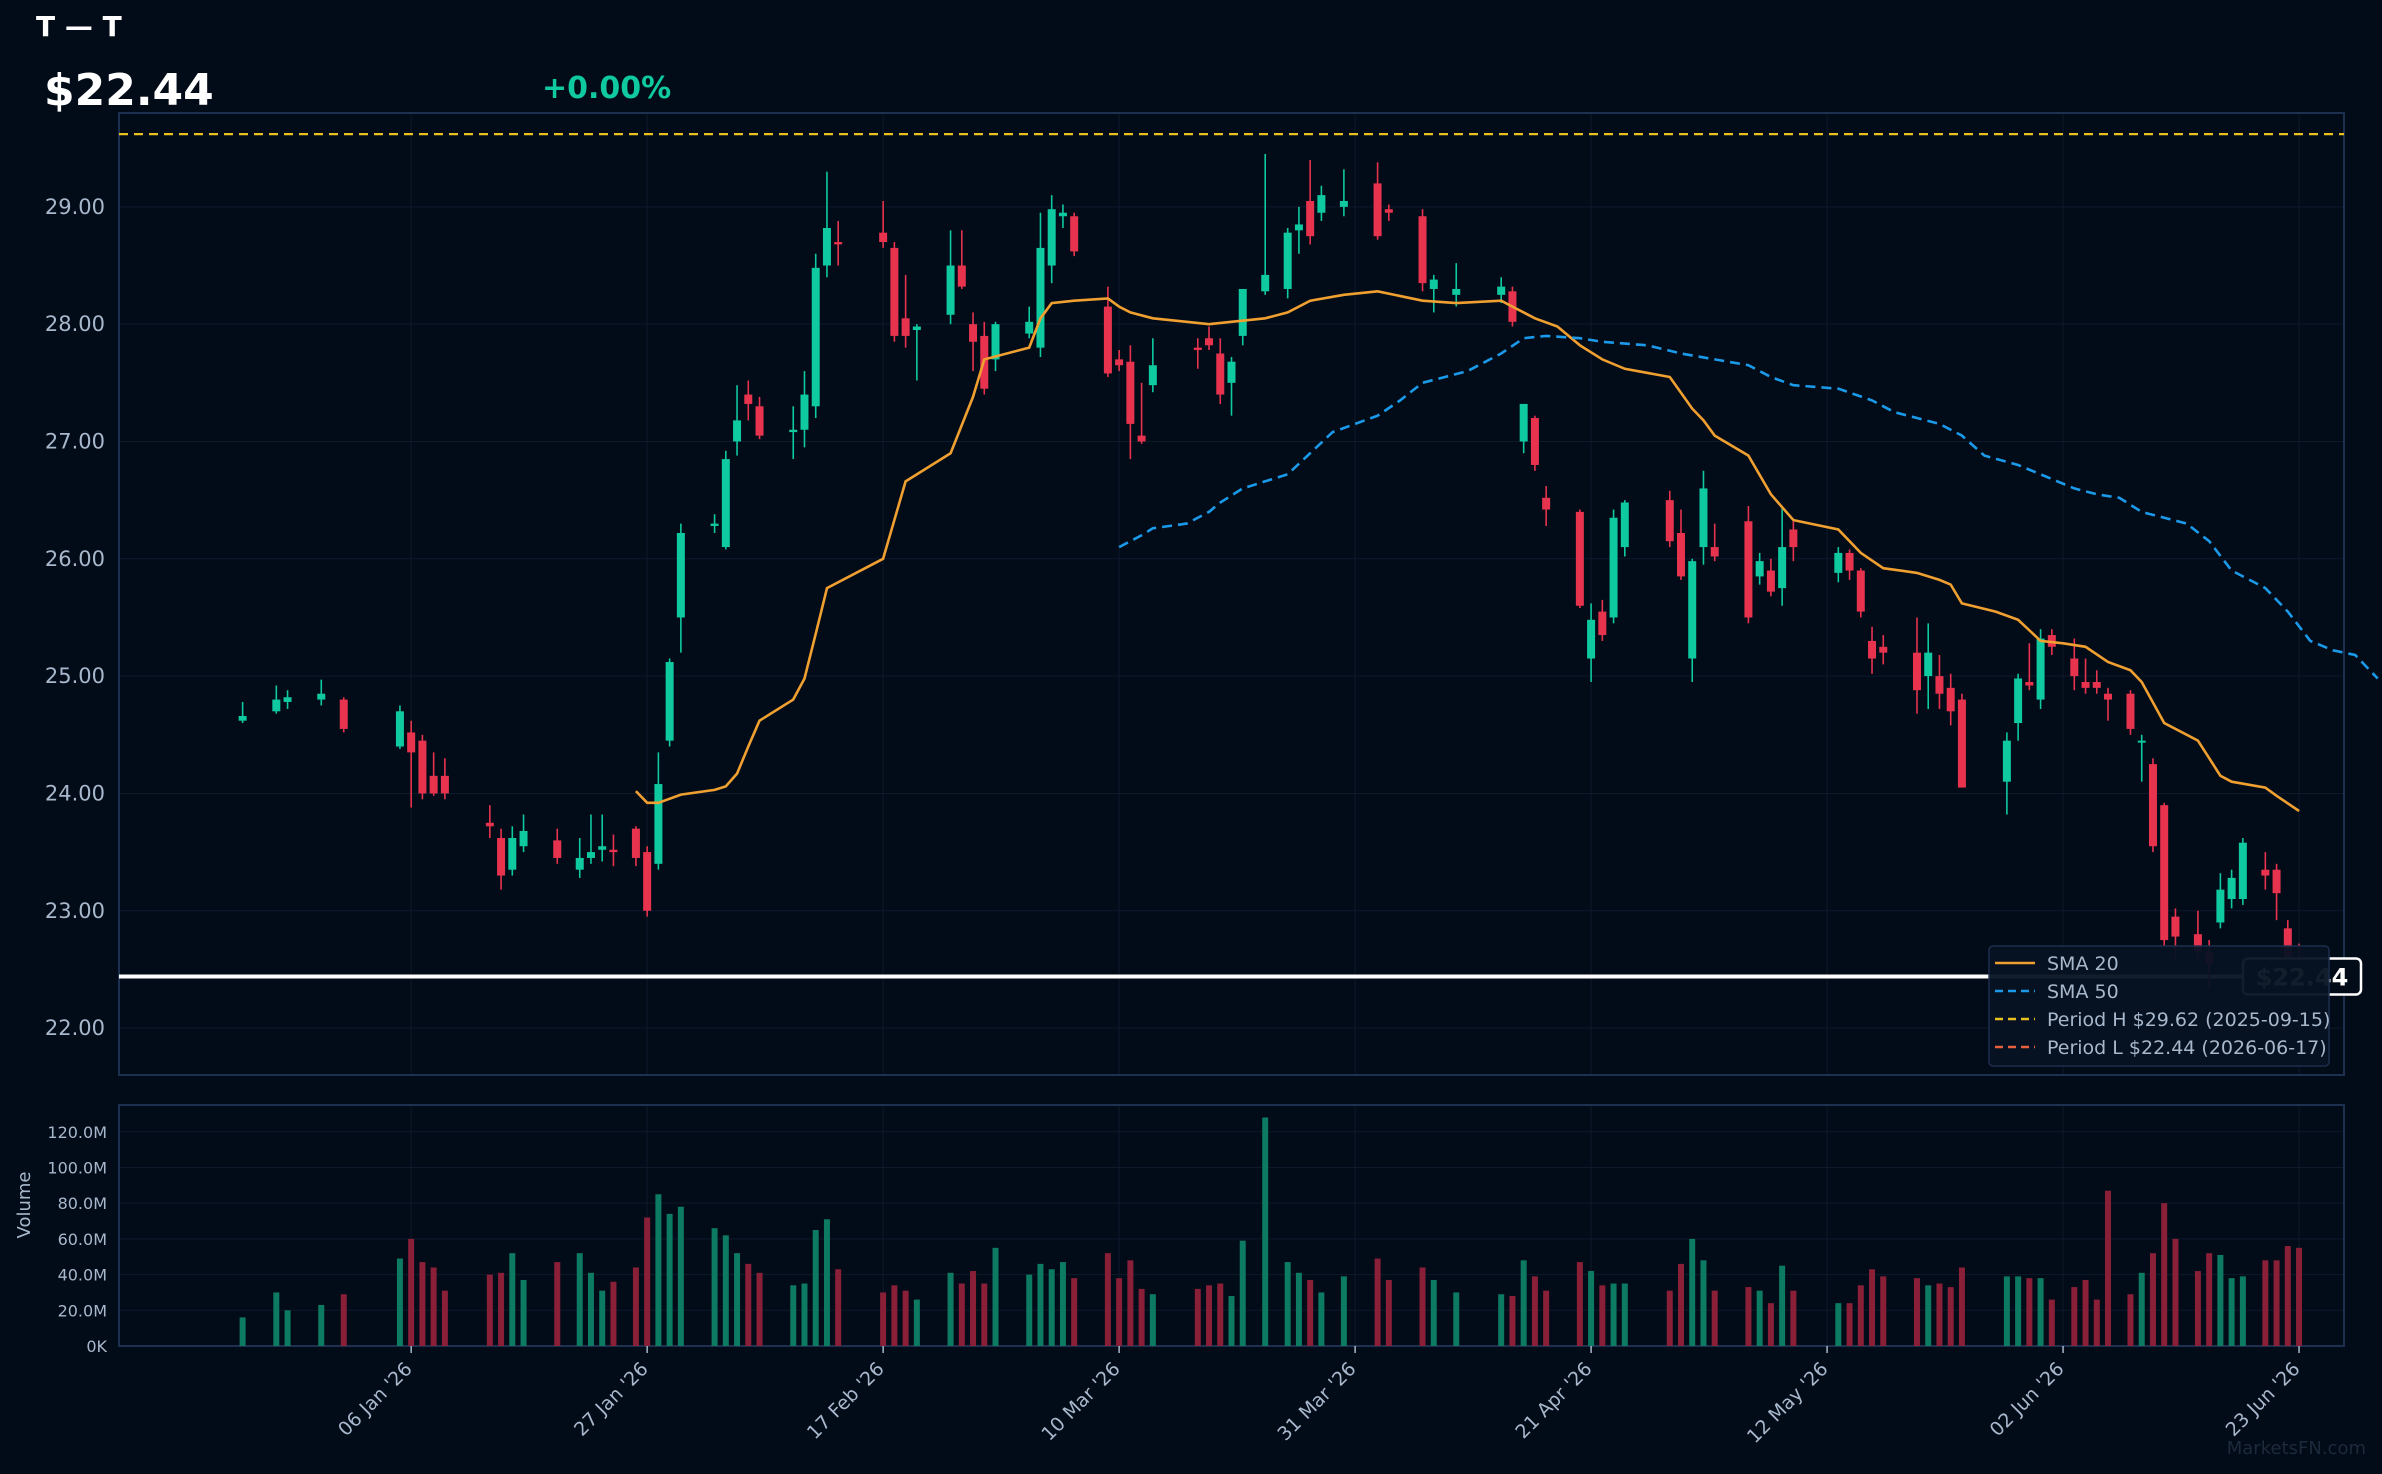 Image resolution: width=2382 pixels, height=1474 pixels. Describe the element at coordinates (77, 1132) in the screenshot. I see `volume-tick-label: 120.0M` at that location.